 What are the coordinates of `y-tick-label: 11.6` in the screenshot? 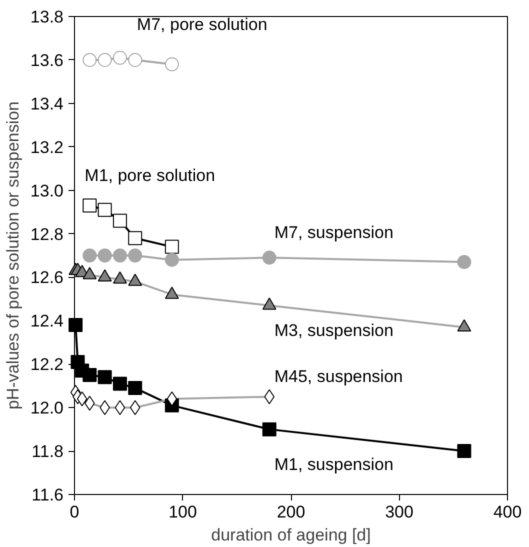 It's located at (48, 495).